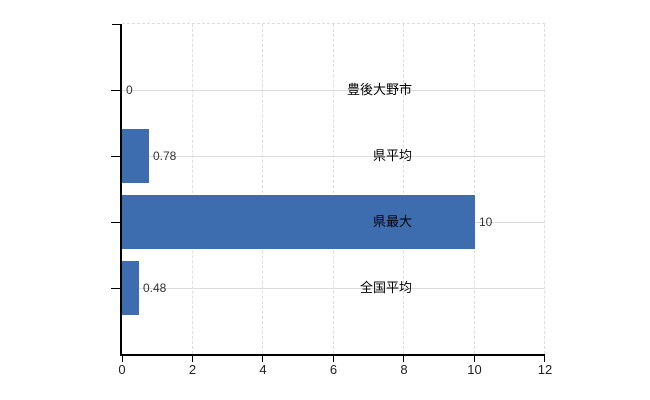  Describe the element at coordinates (332, 355) in the screenshot. I see `x-axis-line` at that location.